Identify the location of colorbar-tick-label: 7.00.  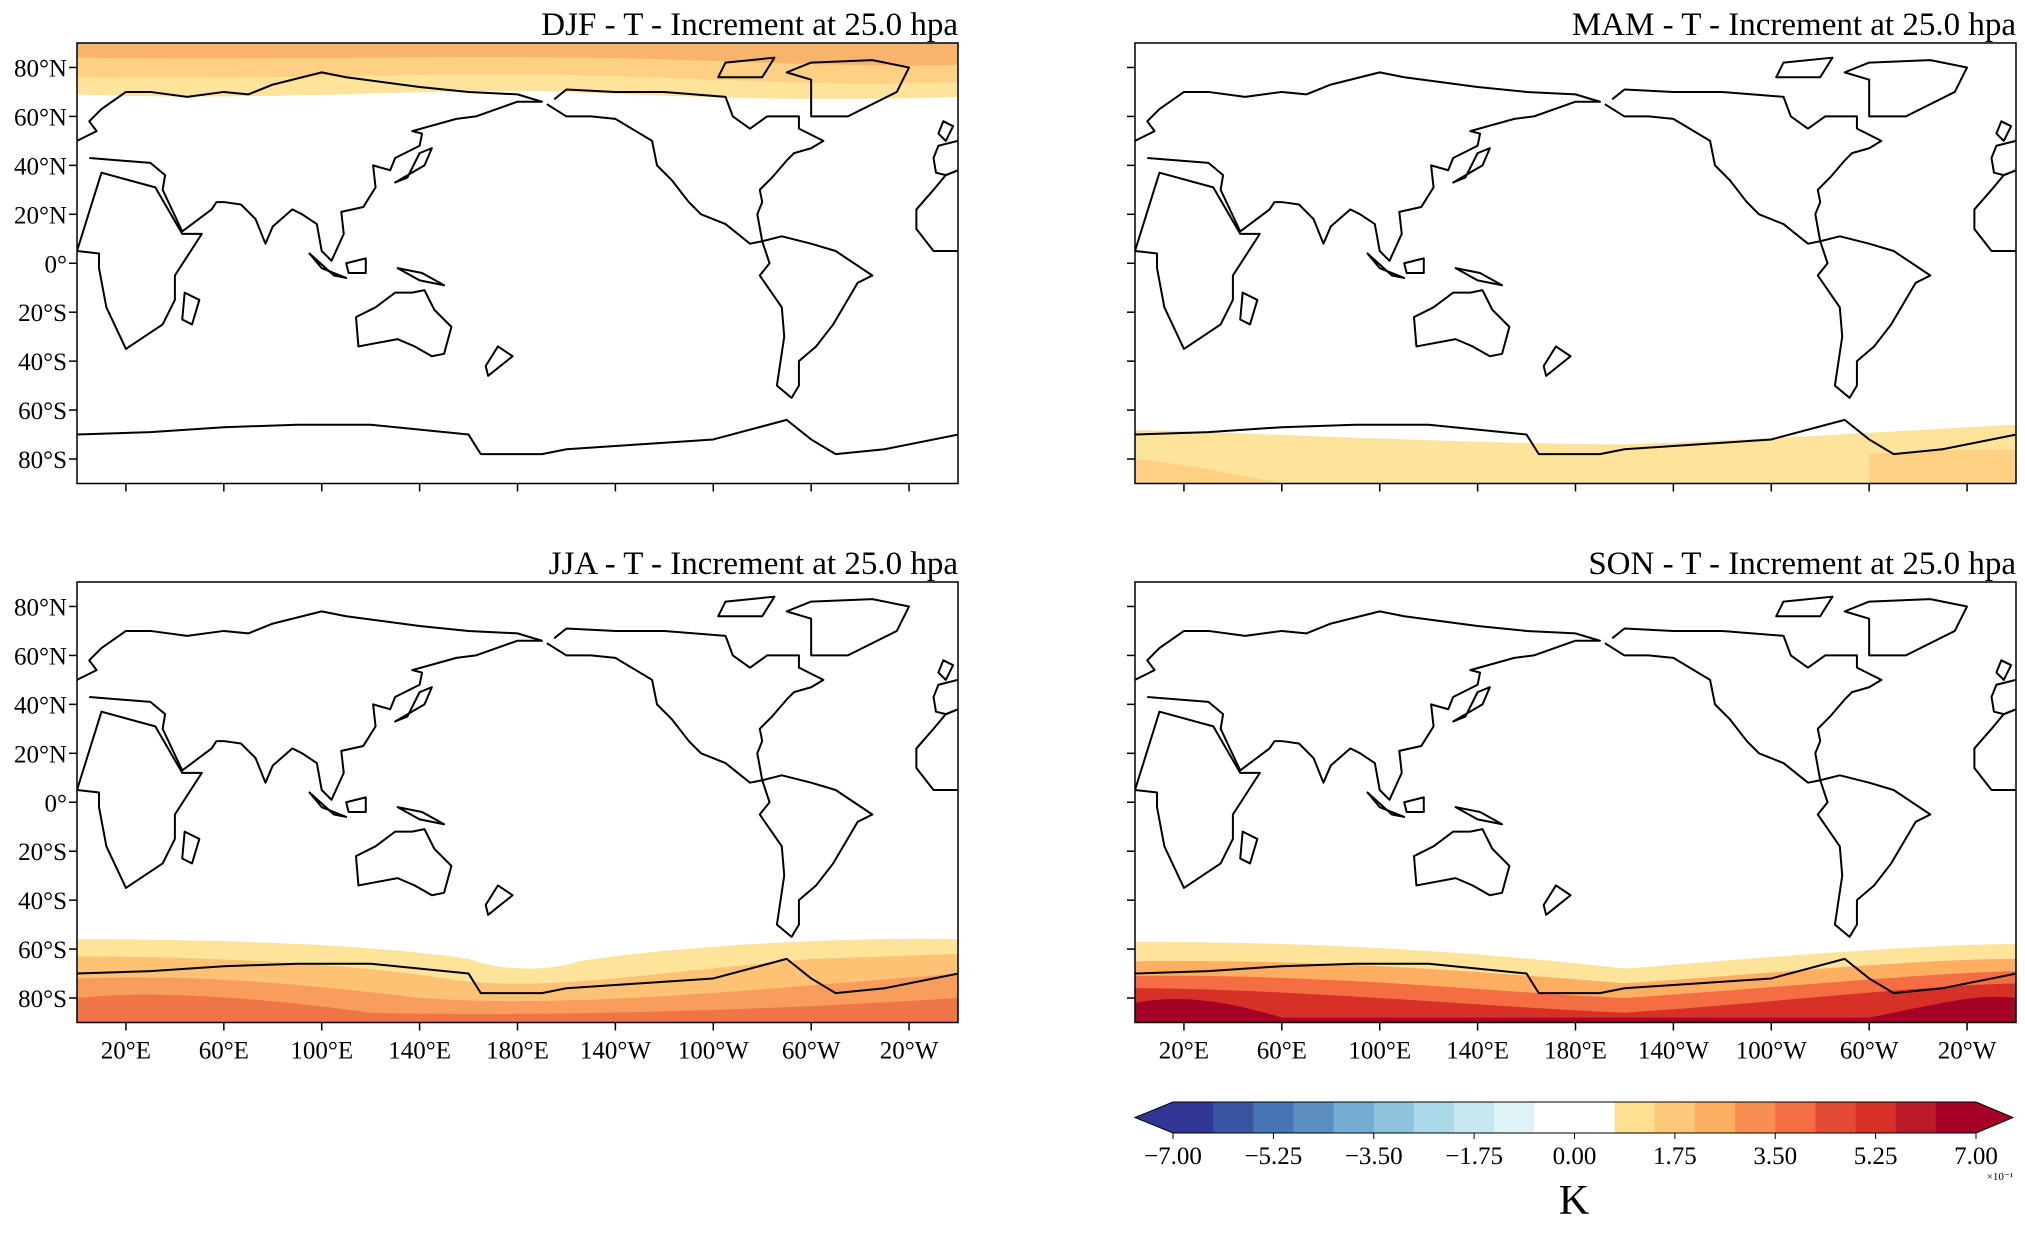
(1976, 1156).